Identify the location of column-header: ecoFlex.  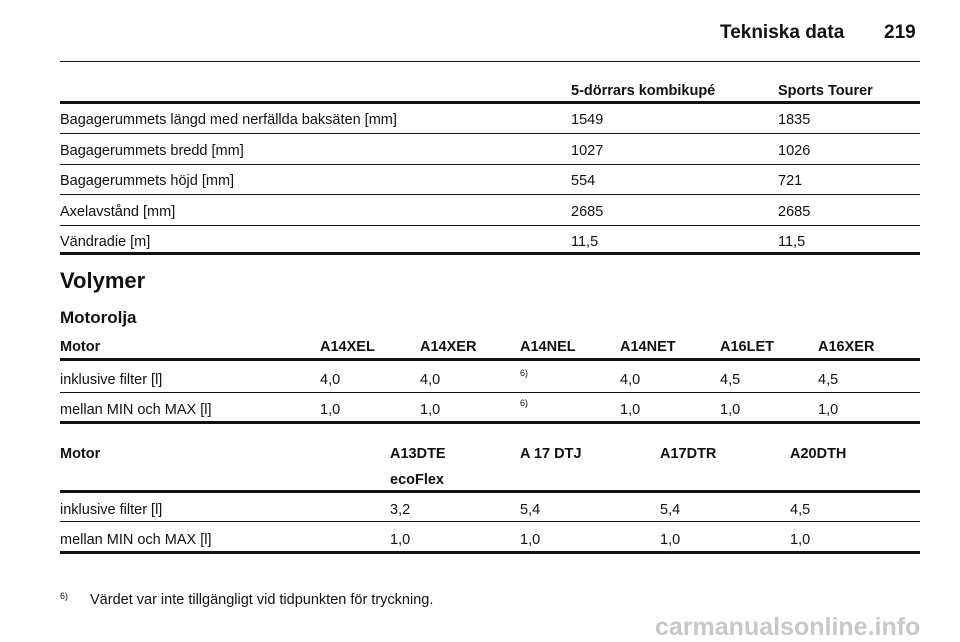
(417, 480).